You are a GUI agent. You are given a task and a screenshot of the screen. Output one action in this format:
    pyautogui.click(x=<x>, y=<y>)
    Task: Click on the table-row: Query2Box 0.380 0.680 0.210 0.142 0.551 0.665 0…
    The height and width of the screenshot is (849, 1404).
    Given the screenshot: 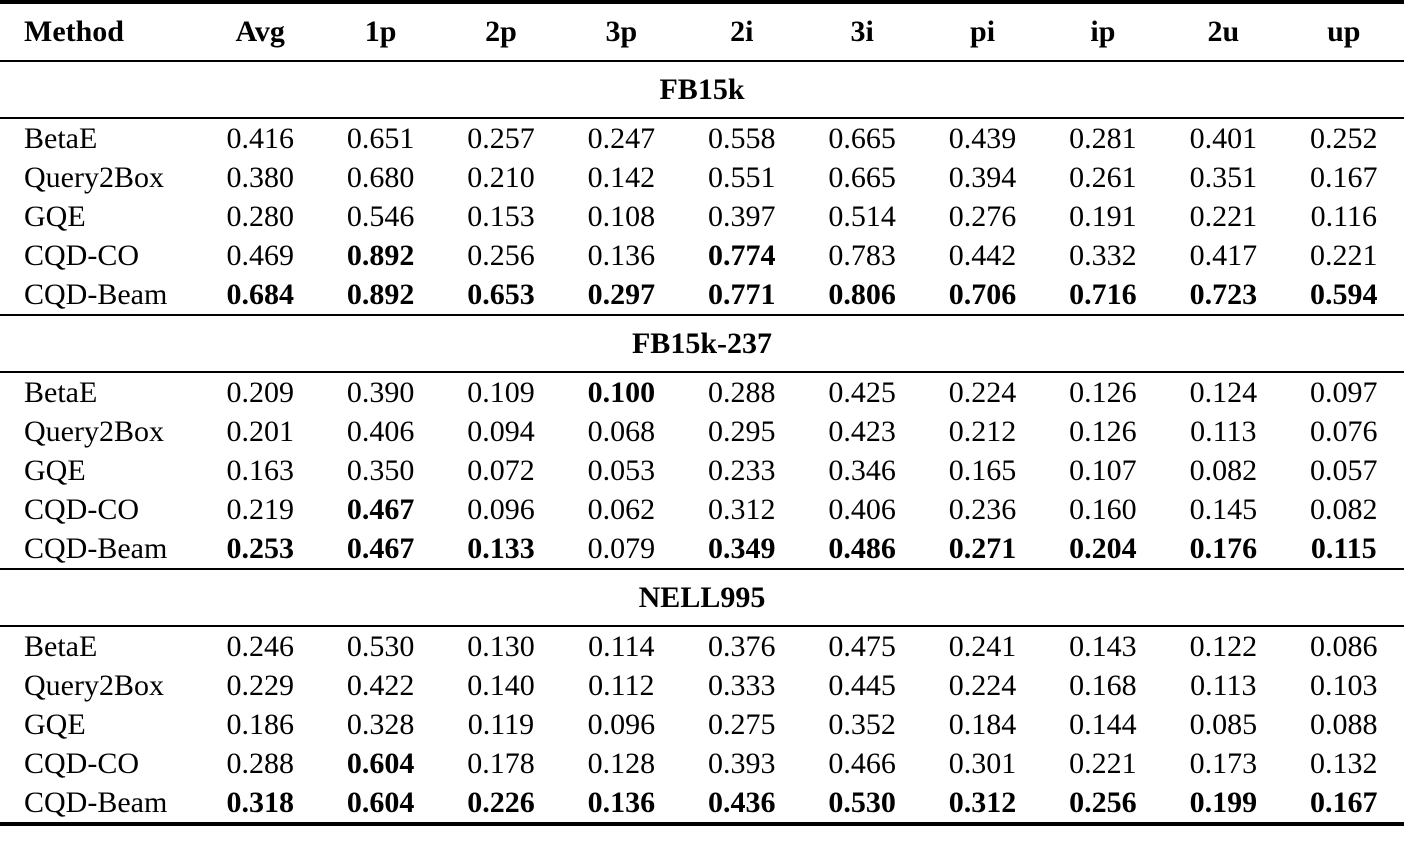 What is the action you would take?
    pyautogui.click(x=702, y=177)
    